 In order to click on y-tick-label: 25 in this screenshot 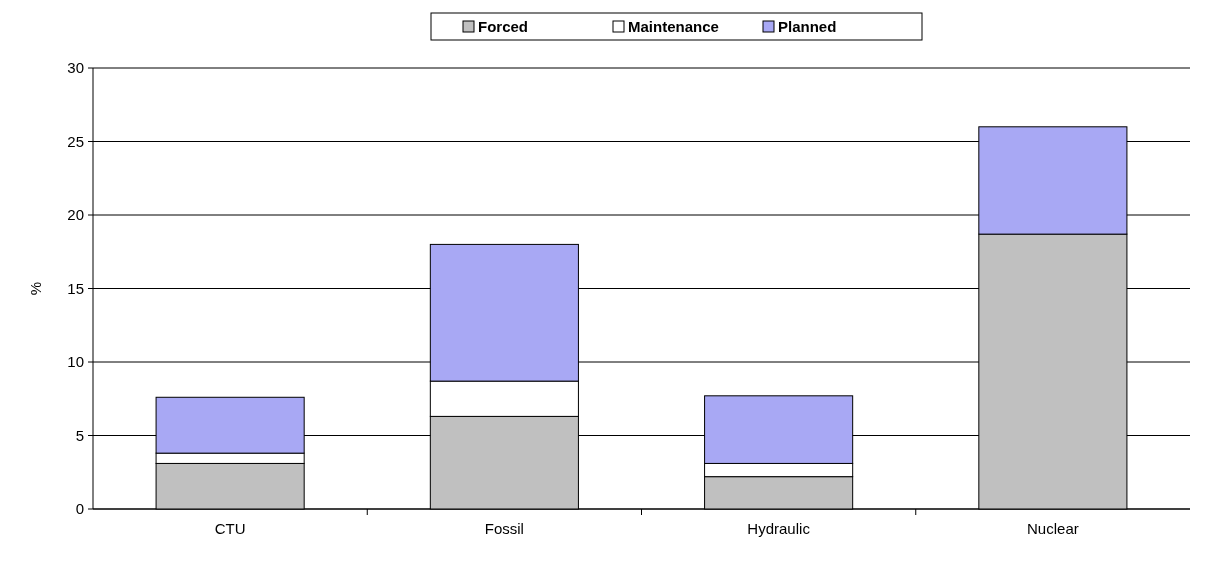, I will do `click(75, 141)`.